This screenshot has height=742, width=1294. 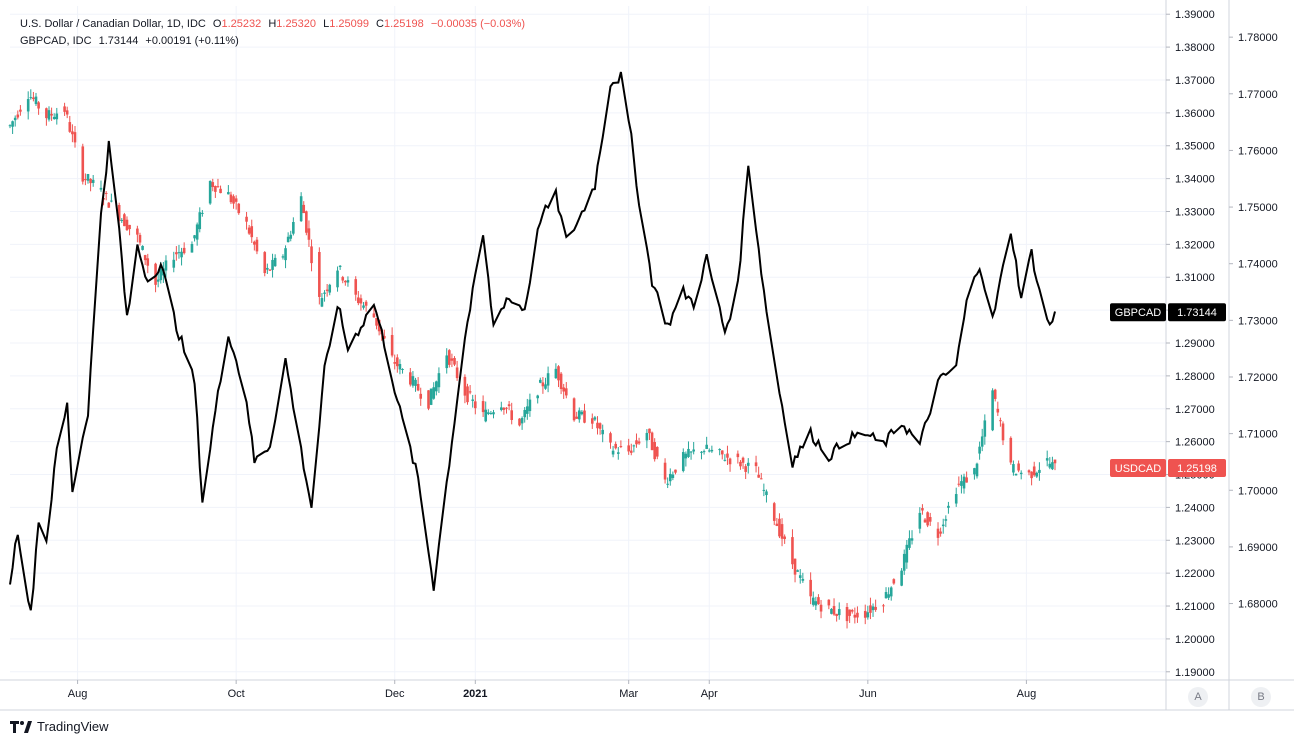 What do you see at coordinates (1195, 180) in the screenshot?
I see `y-tick-label-a: 1.34000` at bounding box center [1195, 180].